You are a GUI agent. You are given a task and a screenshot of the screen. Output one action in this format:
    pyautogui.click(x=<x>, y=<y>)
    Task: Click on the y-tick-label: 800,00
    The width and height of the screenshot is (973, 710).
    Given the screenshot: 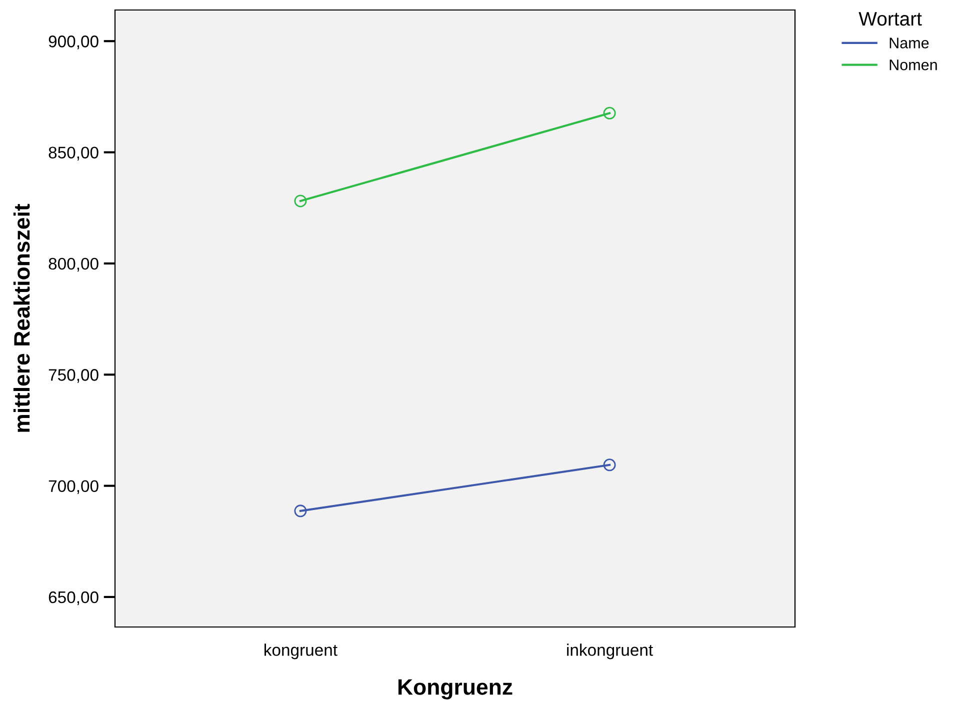 What is the action you would take?
    pyautogui.click(x=73, y=265)
    